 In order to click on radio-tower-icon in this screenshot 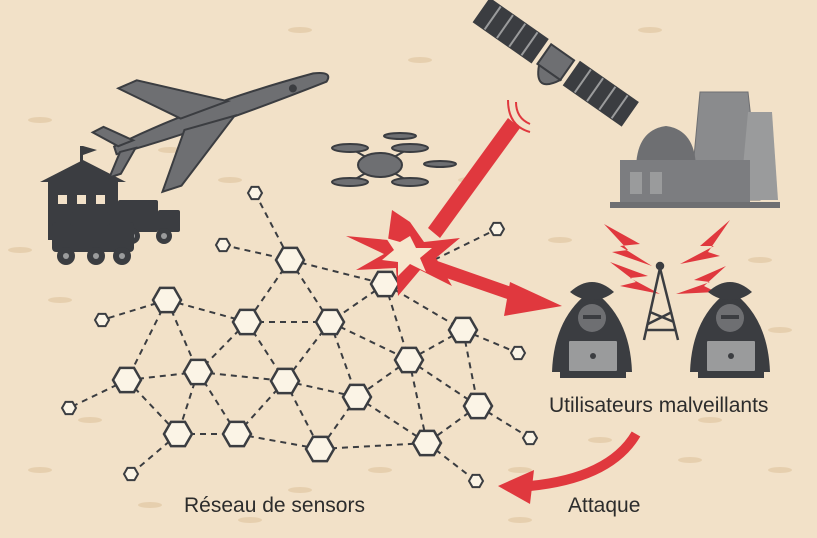, I will do `click(661, 301)`.